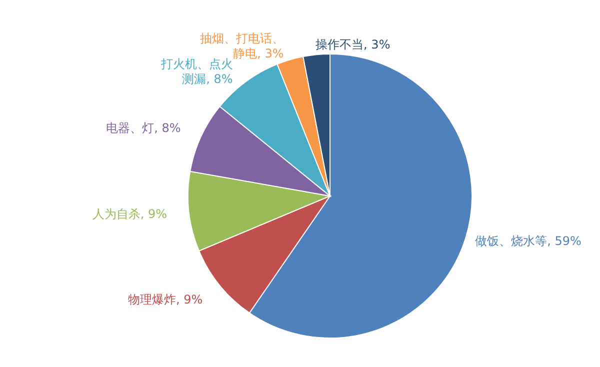 The image size is (600, 367). I want to click on slice-label: 操作不当, 3%, so click(353, 45).